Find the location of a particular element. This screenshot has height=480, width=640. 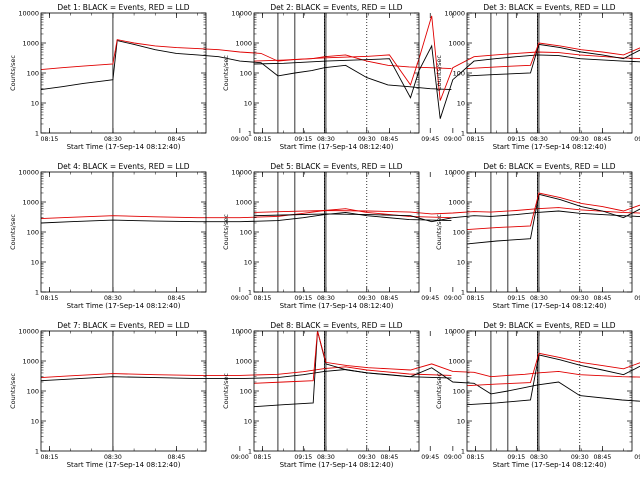

chart-title: Det 2: BLACK = Events, RED = LLD is located at coordinates (336, 7).